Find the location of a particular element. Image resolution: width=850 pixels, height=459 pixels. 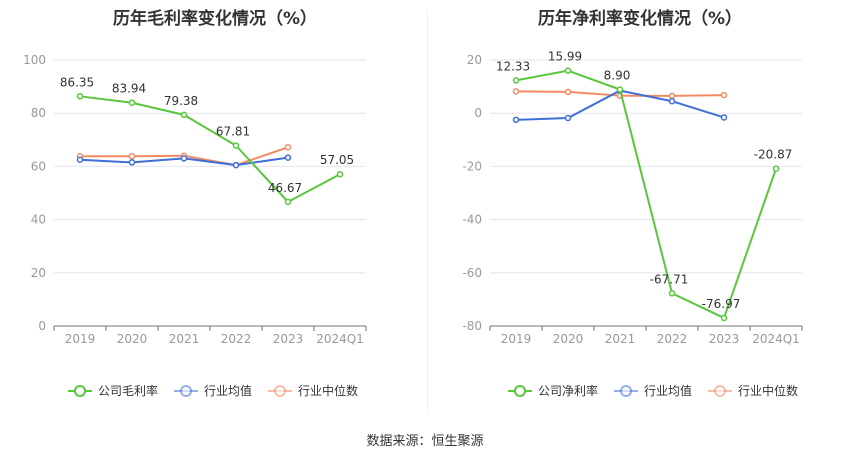

y-tick-label: 80 is located at coordinates (38, 113).